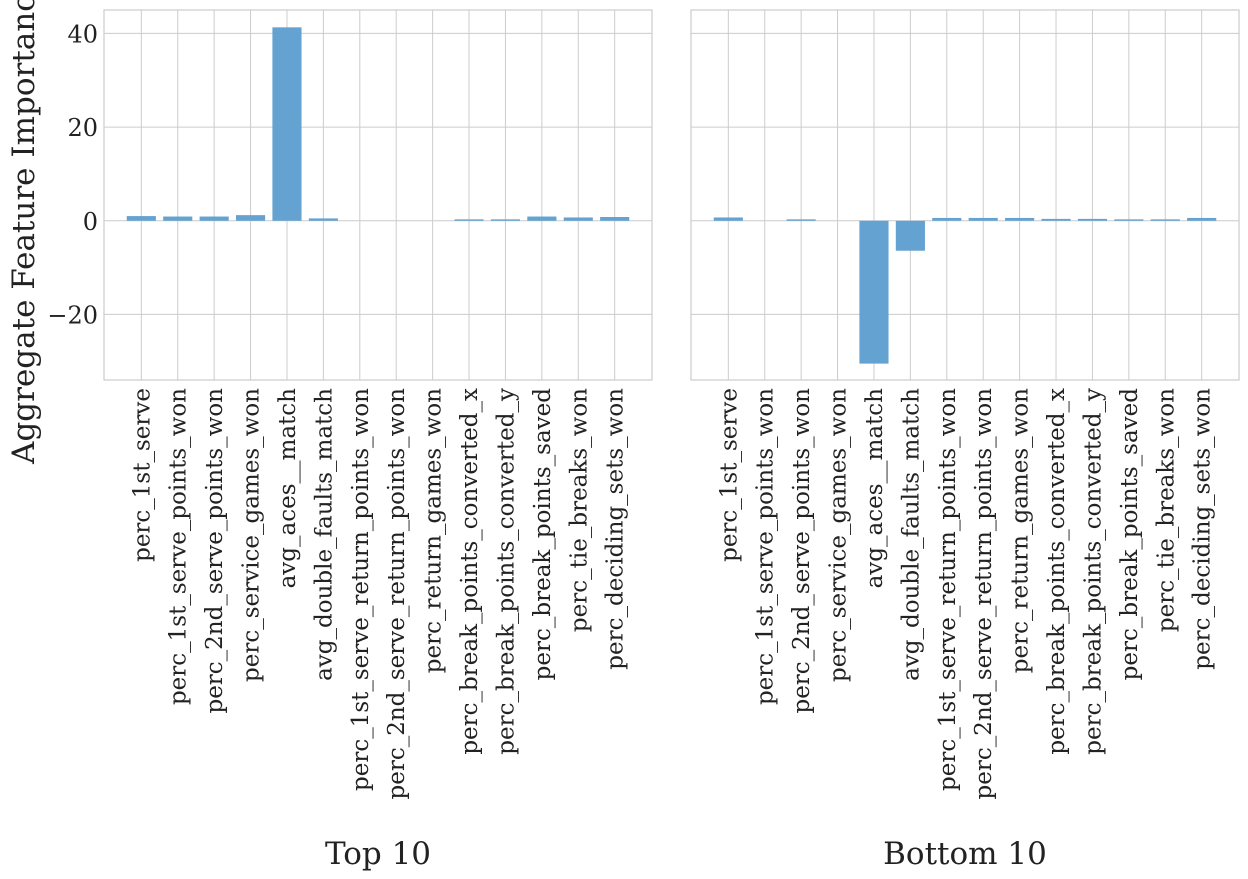  I want to click on bar-perc-1st-serve-points-won, so click(178, 218).